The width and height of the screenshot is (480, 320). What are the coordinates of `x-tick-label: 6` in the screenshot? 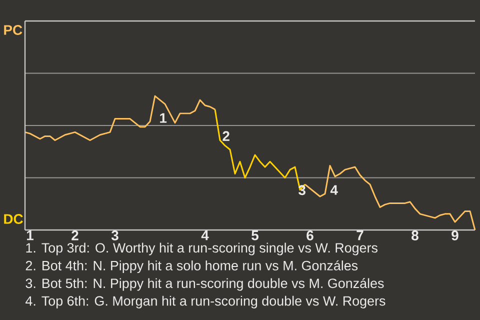 It's located at (310, 235).